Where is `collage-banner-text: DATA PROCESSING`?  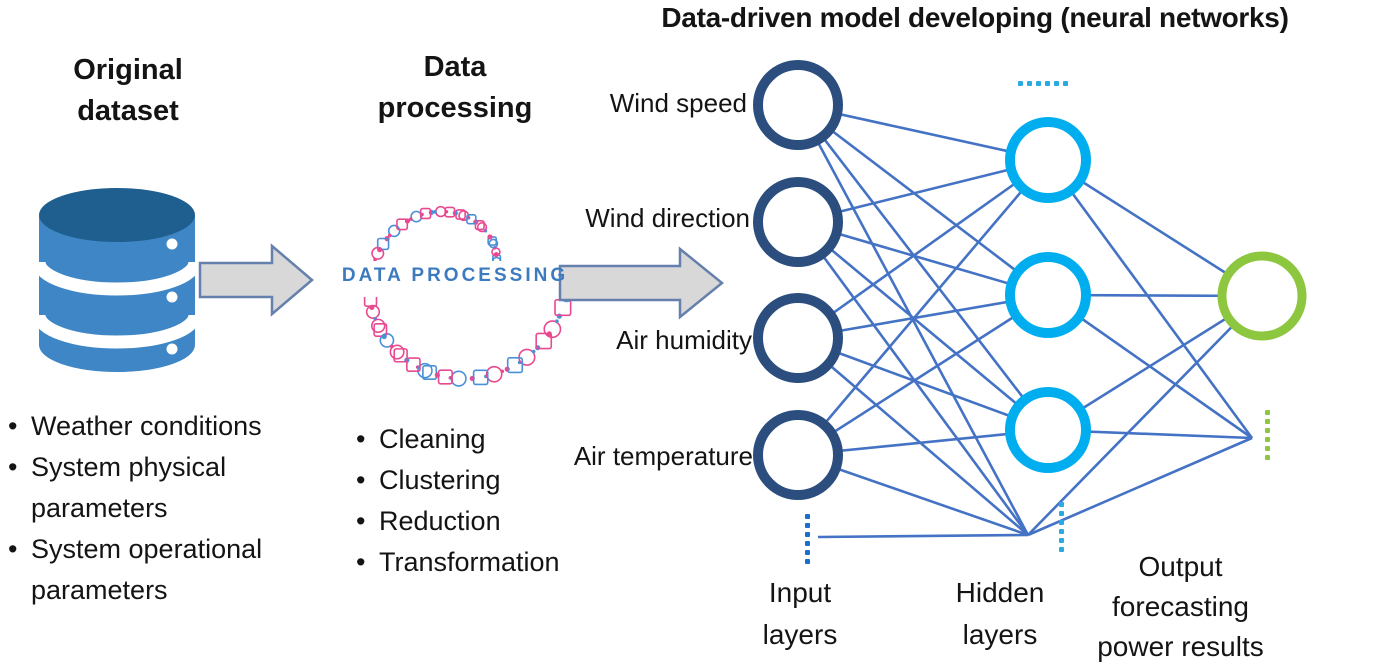 collage-banner-text: DATA PROCESSING is located at coordinates (455, 275).